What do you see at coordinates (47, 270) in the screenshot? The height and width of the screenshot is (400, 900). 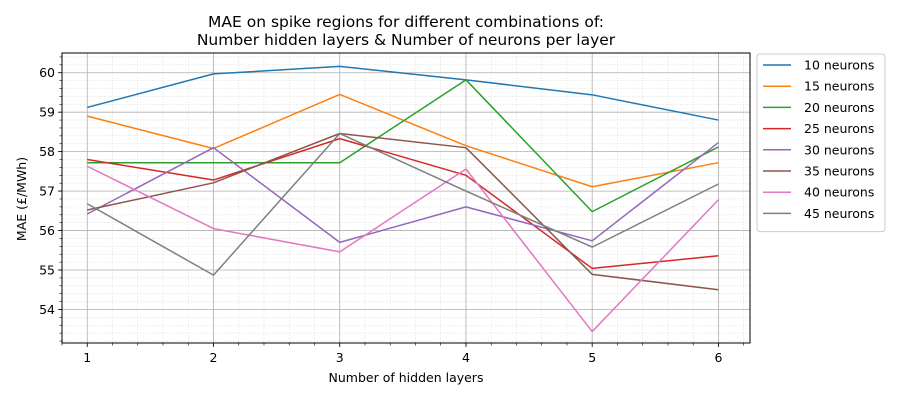 I see `y-tick-label: 55` at bounding box center [47, 270].